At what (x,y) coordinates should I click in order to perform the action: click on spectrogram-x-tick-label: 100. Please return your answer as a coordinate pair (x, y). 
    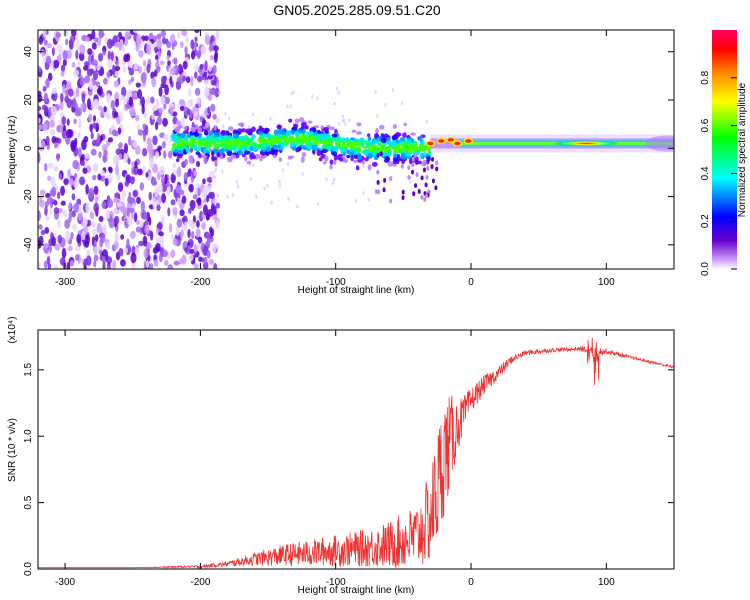
    Looking at the image, I should click on (606, 282).